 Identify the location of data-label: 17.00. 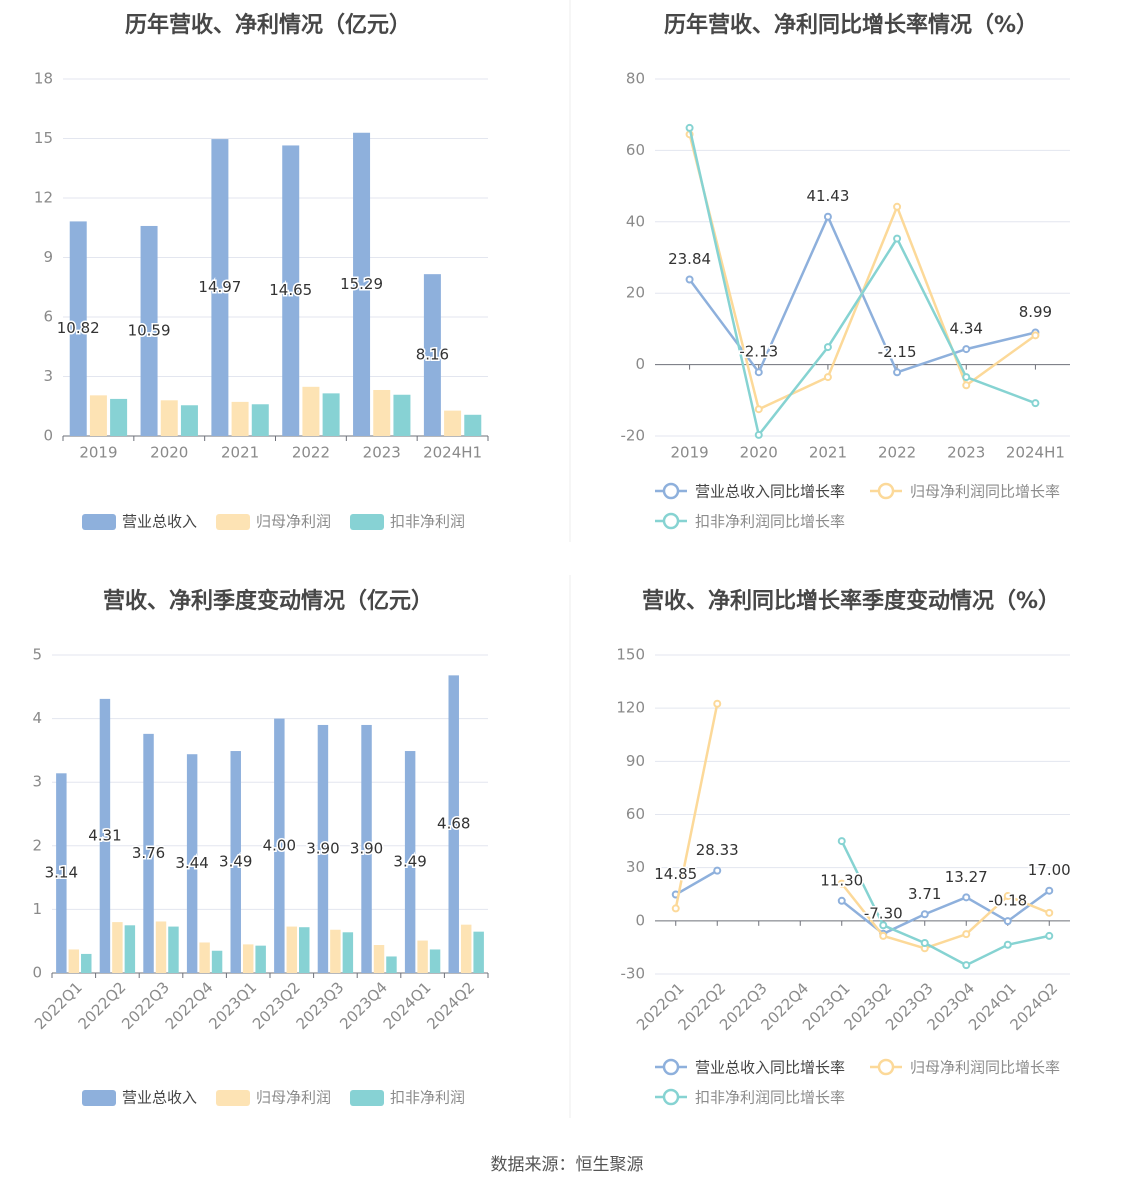
(1049, 870).